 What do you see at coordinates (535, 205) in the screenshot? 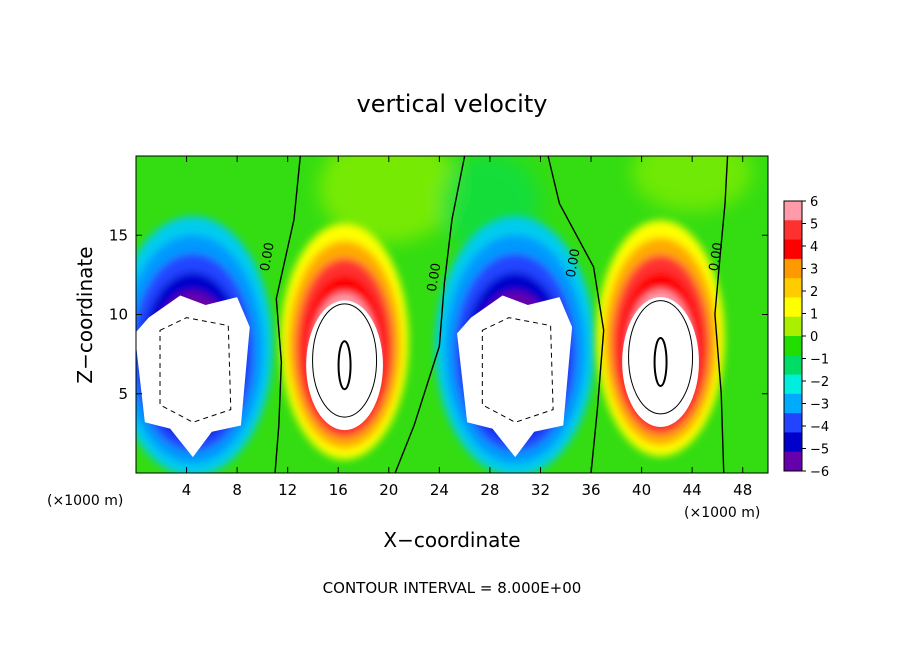
I see `field-shading` at bounding box center [535, 205].